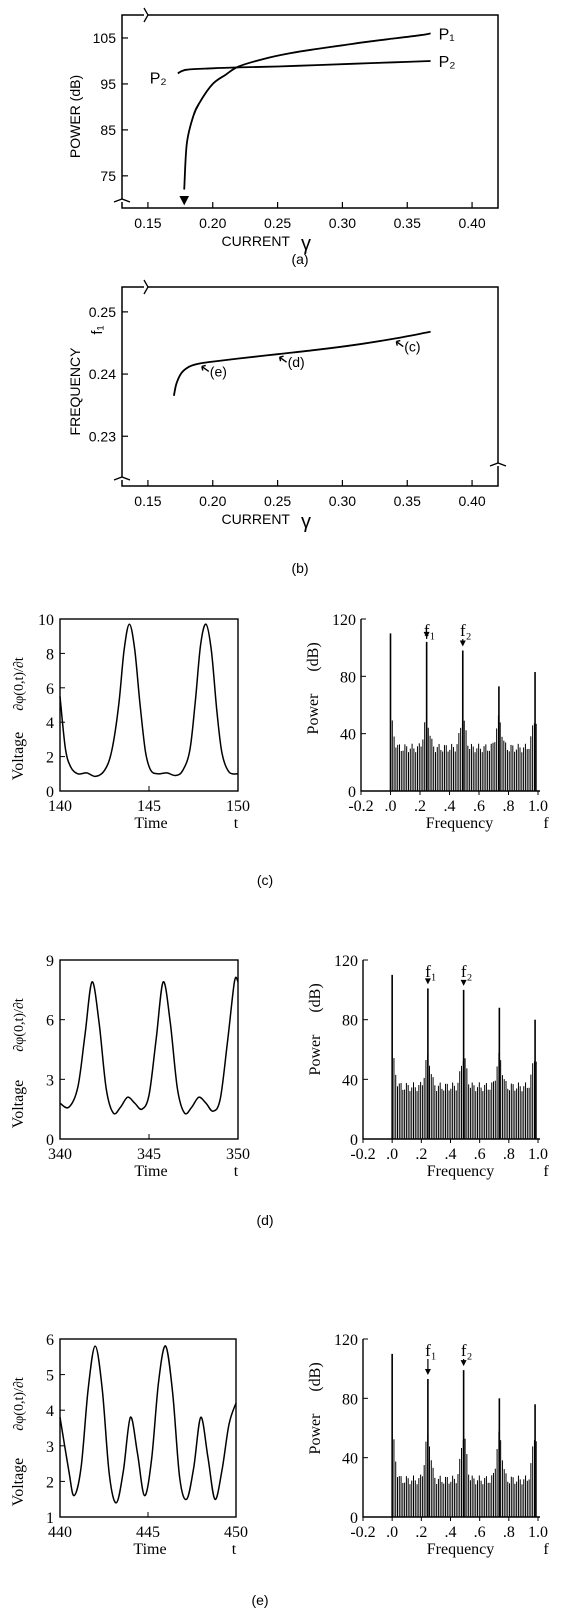 This screenshot has width=562, height=1612. Describe the element at coordinates (148, 1532) in the screenshot. I see `x-tick-label: 445` at that location.